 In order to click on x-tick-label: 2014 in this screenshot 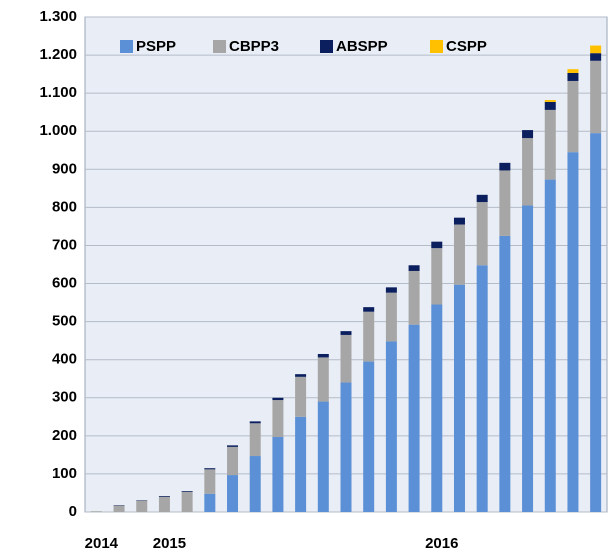, I will do `click(102, 543)`.